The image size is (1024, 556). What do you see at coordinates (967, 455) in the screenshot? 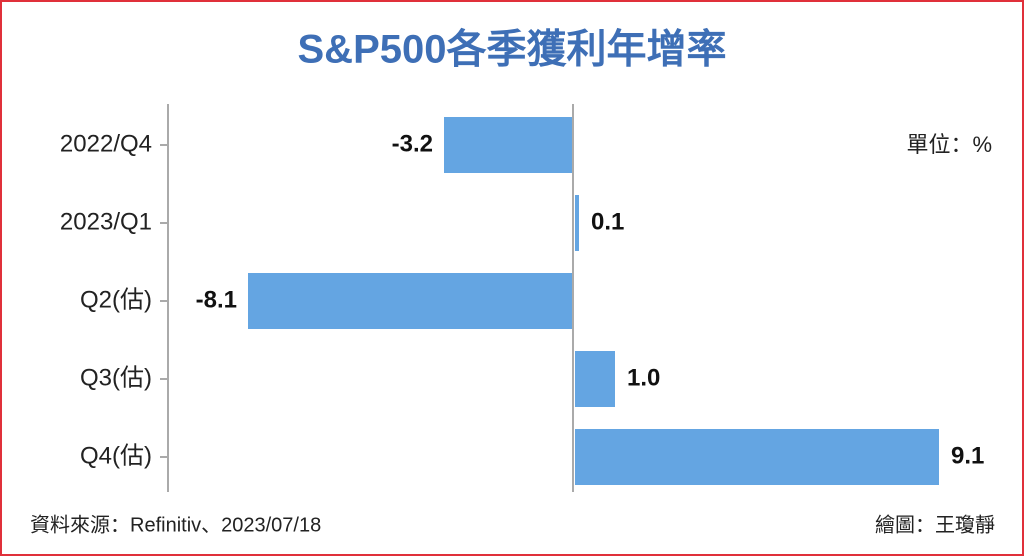
I see `data-label: 9.1` at bounding box center [967, 455].